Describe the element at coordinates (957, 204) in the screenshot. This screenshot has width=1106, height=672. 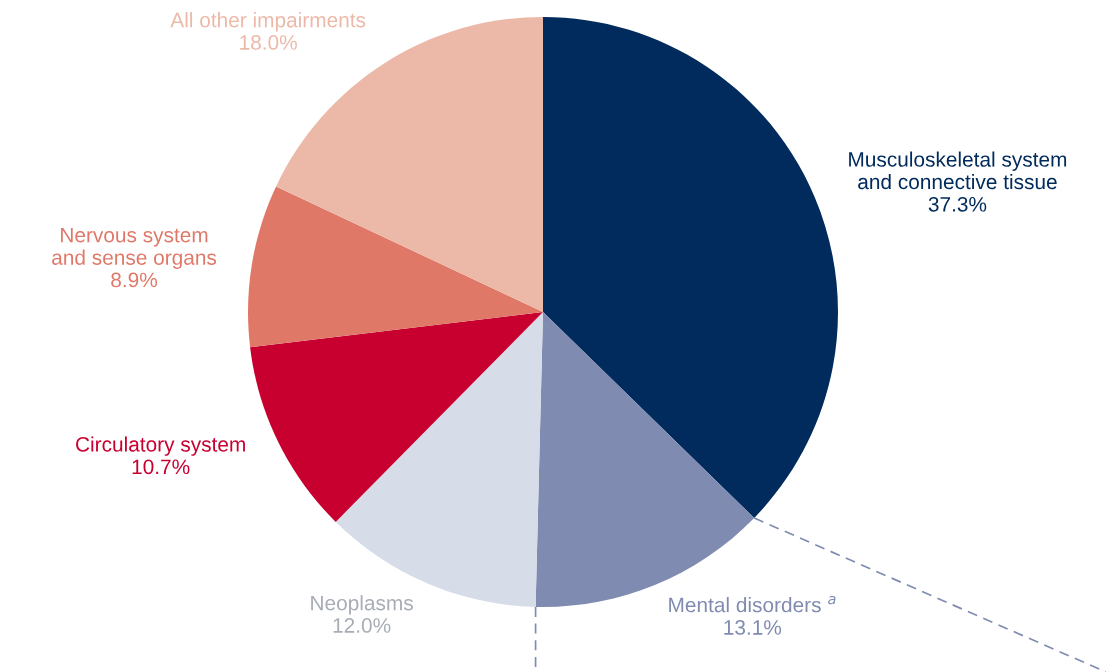
I see `data-label: 37.3%` at that location.